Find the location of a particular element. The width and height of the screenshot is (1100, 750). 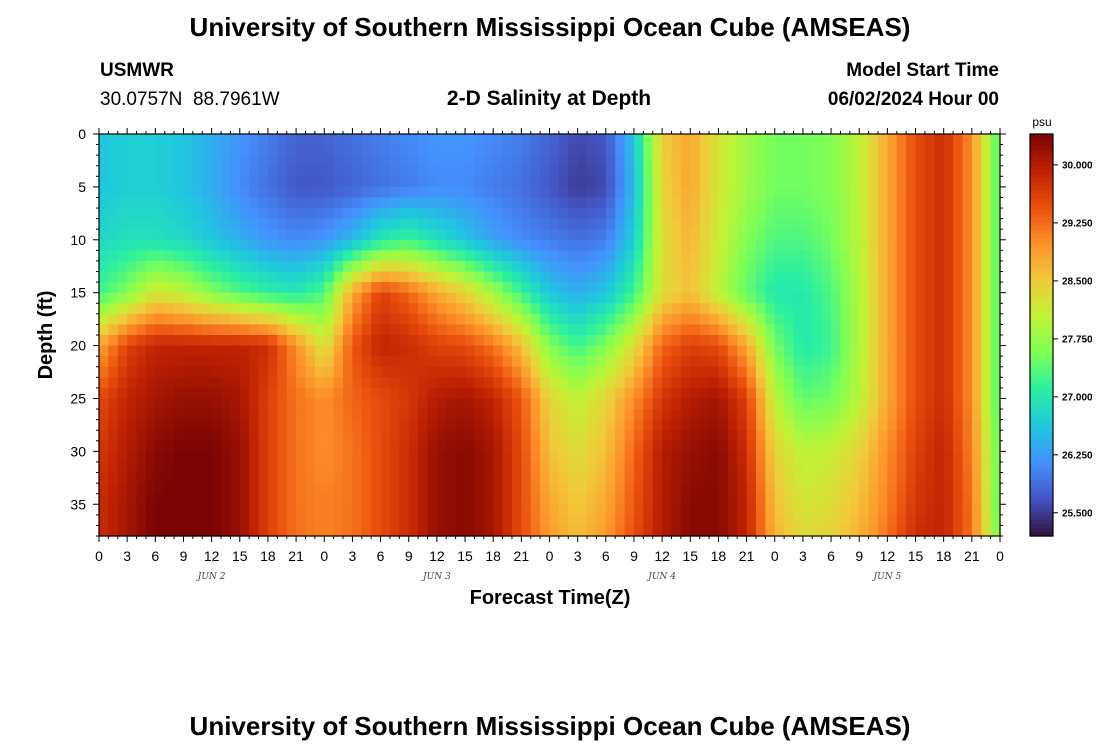

colorbar-step is located at coordinates (1041, 365).